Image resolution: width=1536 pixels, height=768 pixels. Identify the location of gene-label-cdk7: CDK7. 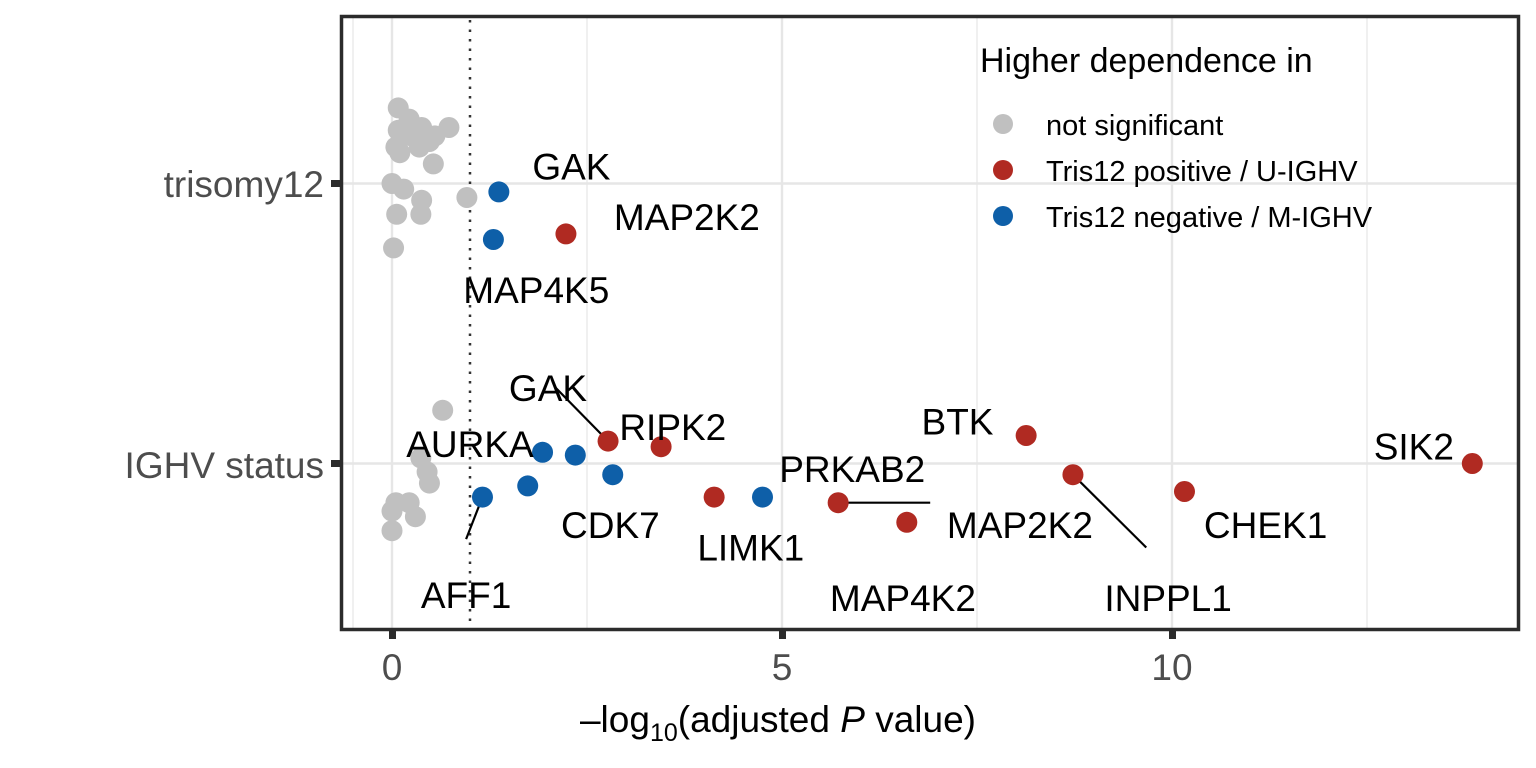
(610, 525).